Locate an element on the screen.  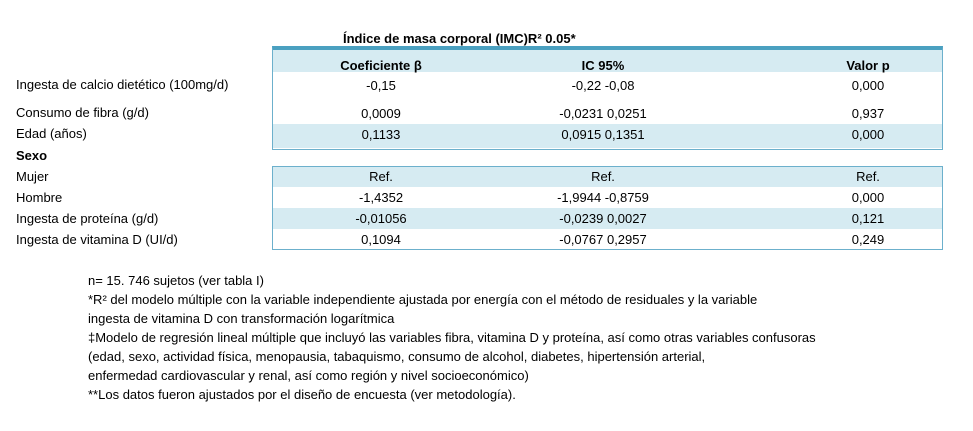
cell-coef: 0,0009 is located at coordinates (381, 113).